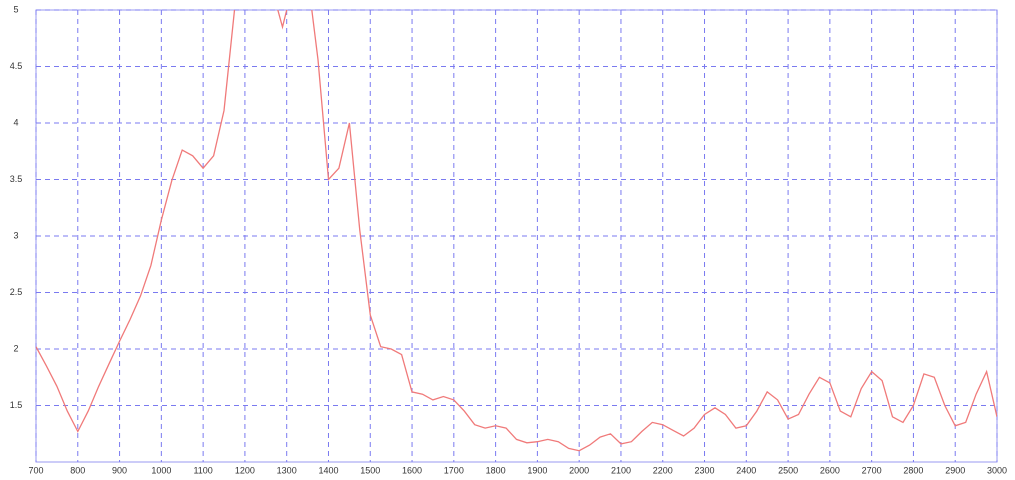 The width and height of the screenshot is (1015, 480). I want to click on y-tick-label: 2.5, so click(16, 292).